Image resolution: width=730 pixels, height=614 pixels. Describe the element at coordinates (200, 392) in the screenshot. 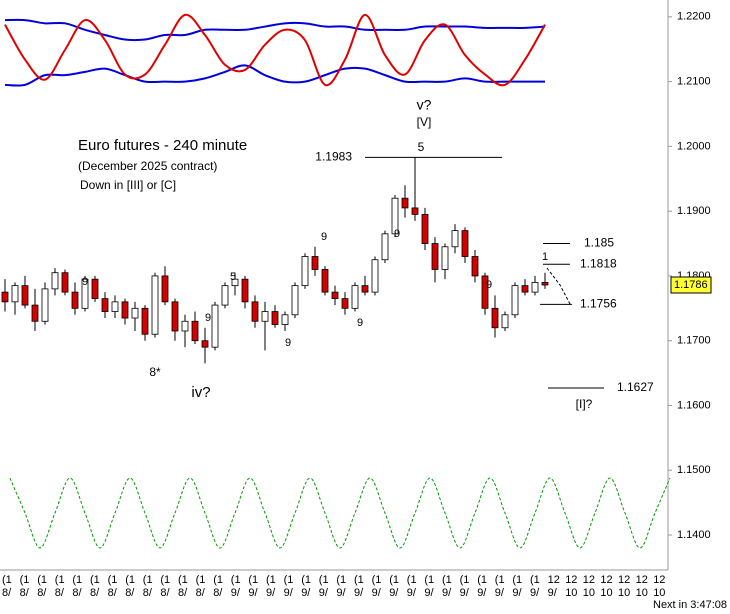

I see `wave-label: iv?` at that location.